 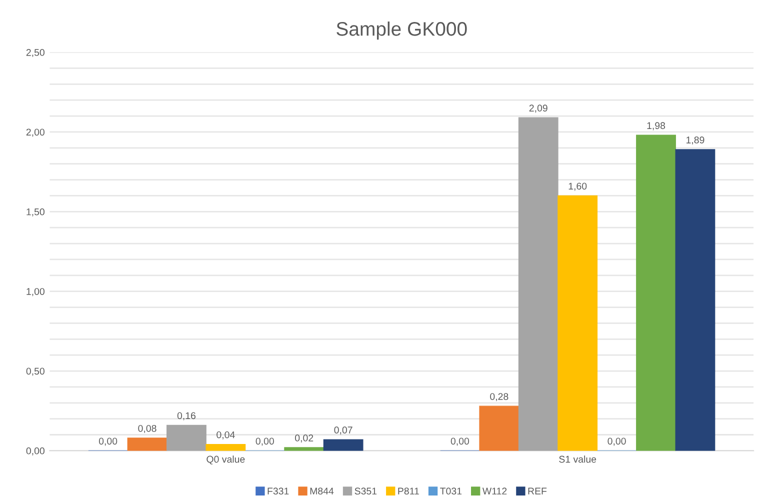 I want to click on data-label: 0,08, so click(x=147, y=428).